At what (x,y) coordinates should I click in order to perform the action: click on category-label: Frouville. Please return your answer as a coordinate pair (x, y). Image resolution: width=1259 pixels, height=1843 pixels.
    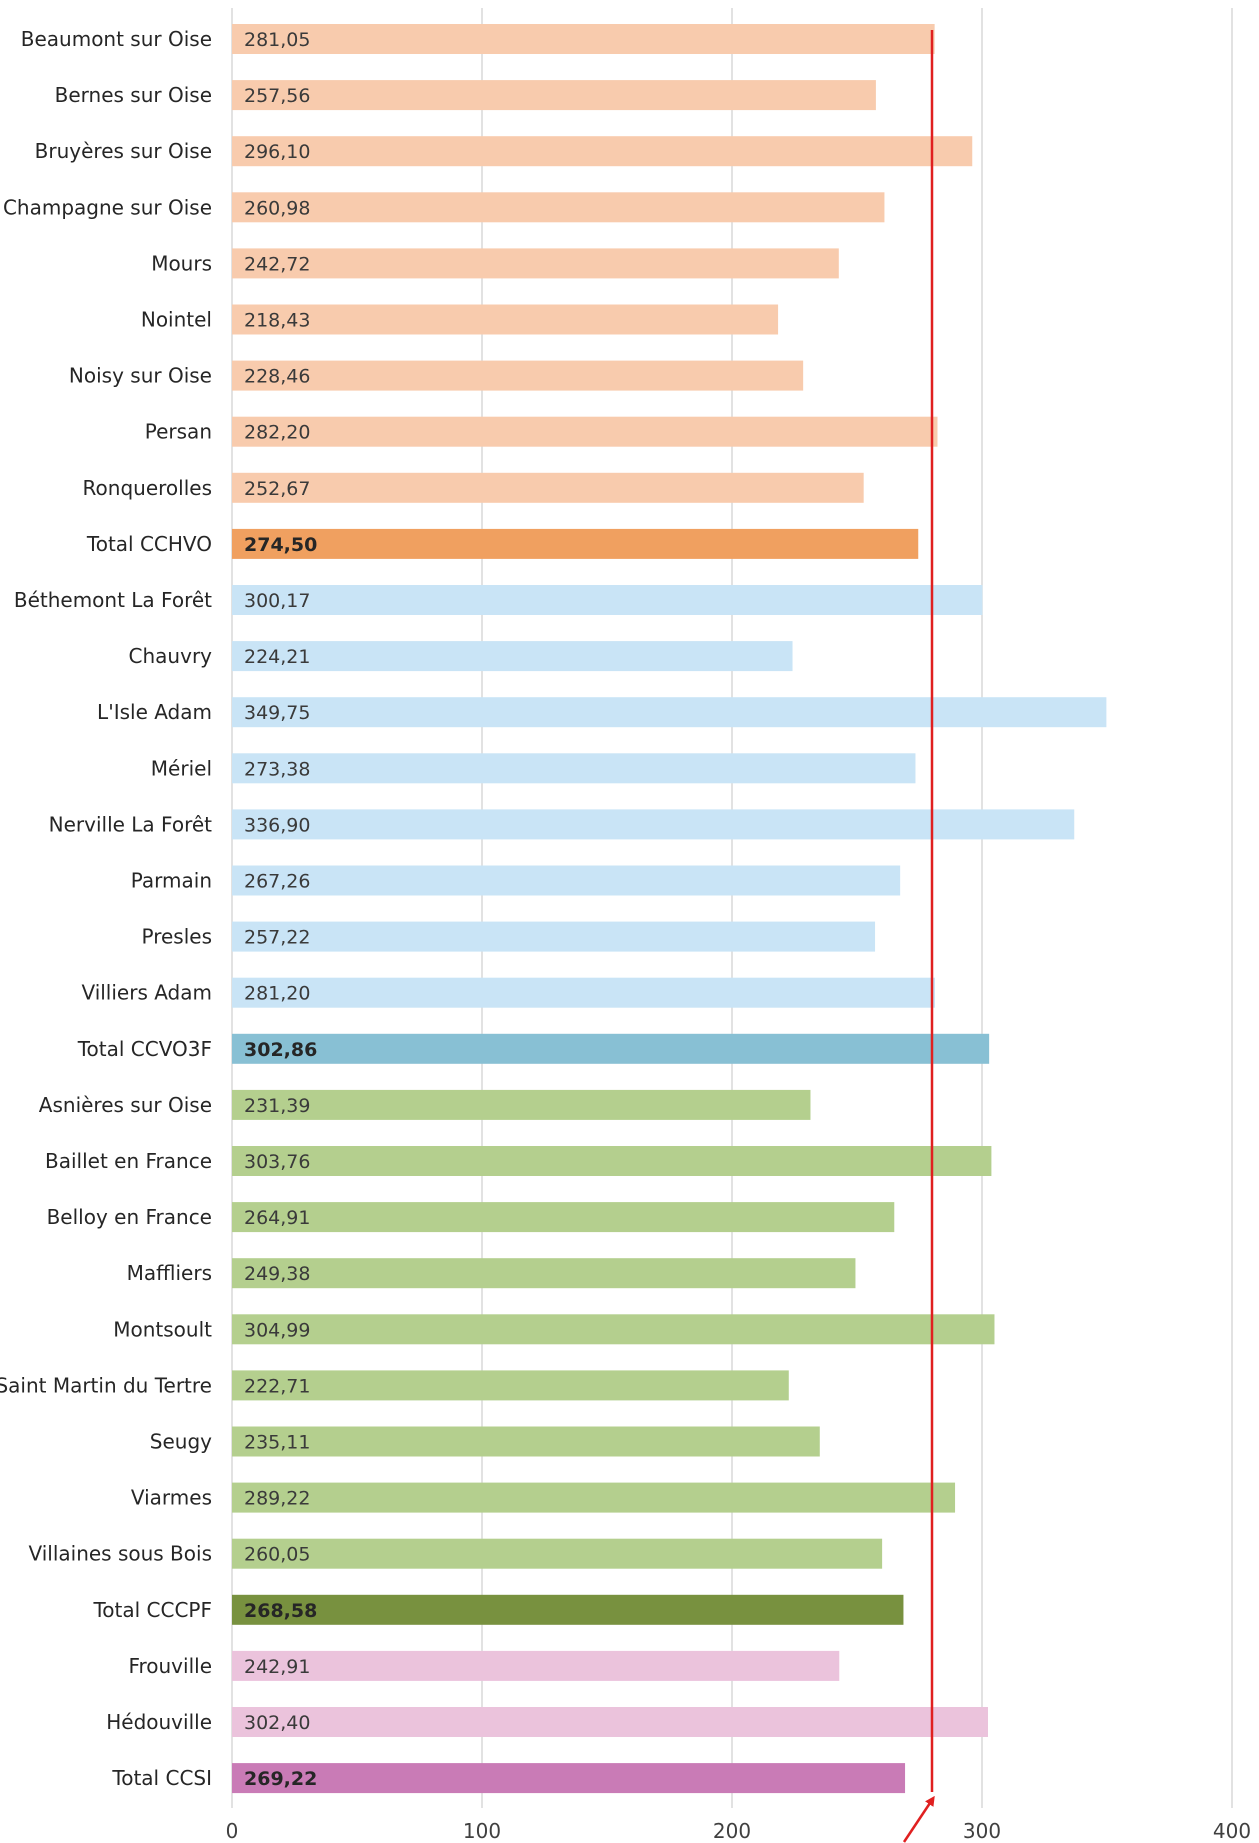
    Looking at the image, I should click on (170, 1666).